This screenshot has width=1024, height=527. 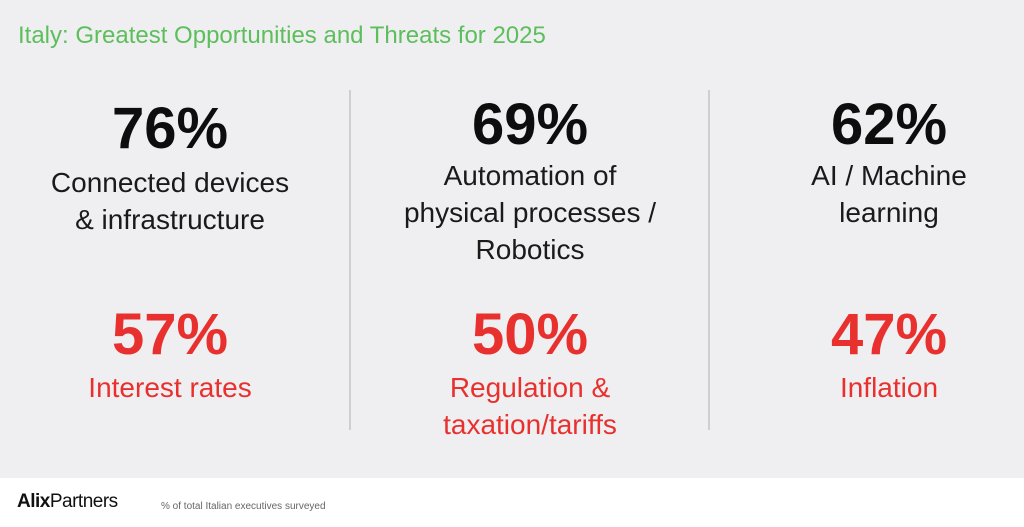 I want to click on threat-label-2: Regulation & taxation/tariffs, so click(x=530, y=406).